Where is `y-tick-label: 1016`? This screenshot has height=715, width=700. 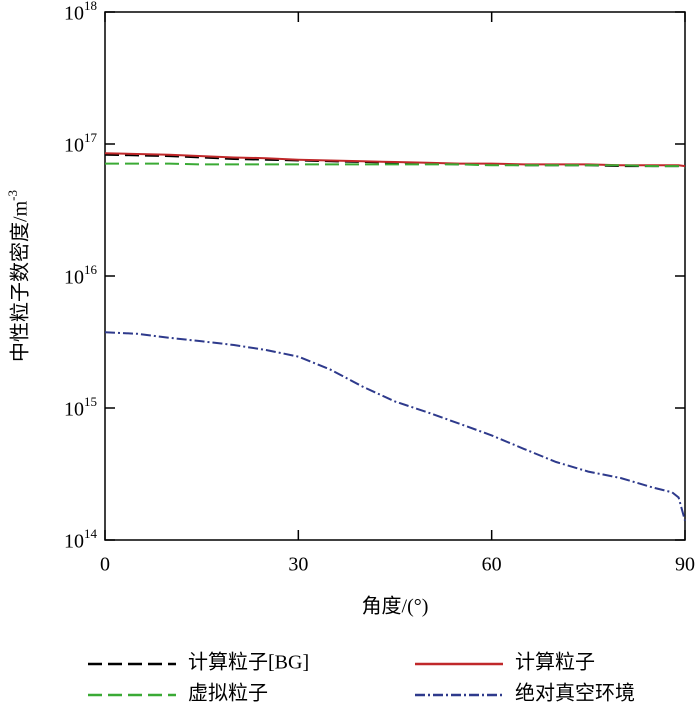 y-tick-label: 1016 is located at coordinates (81, 275).